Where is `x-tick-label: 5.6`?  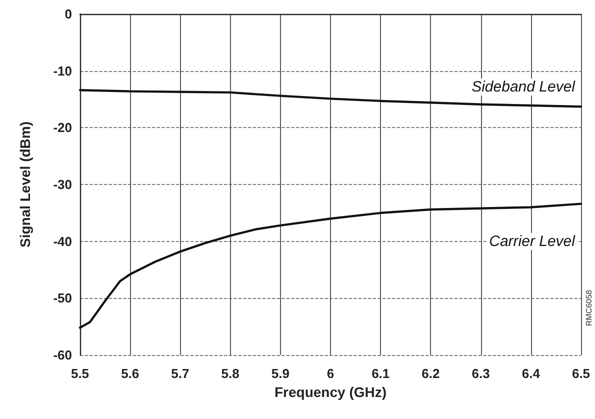
x-tick-label: 5.6 is located at coordinates (130, 373).